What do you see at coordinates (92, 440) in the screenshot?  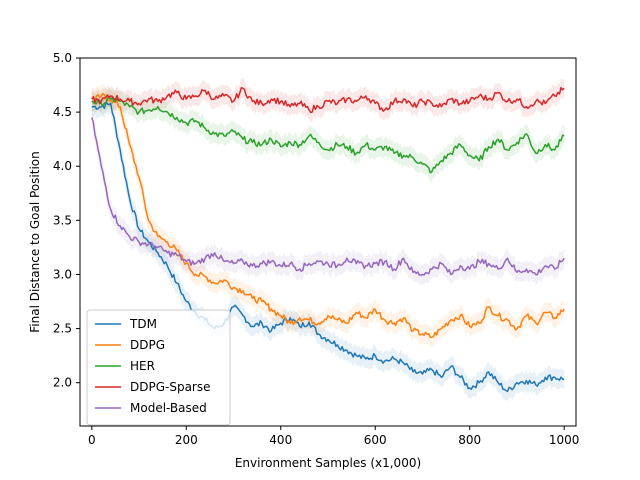 I see `x-tick-label: 0` at bounding box center [92, 440].